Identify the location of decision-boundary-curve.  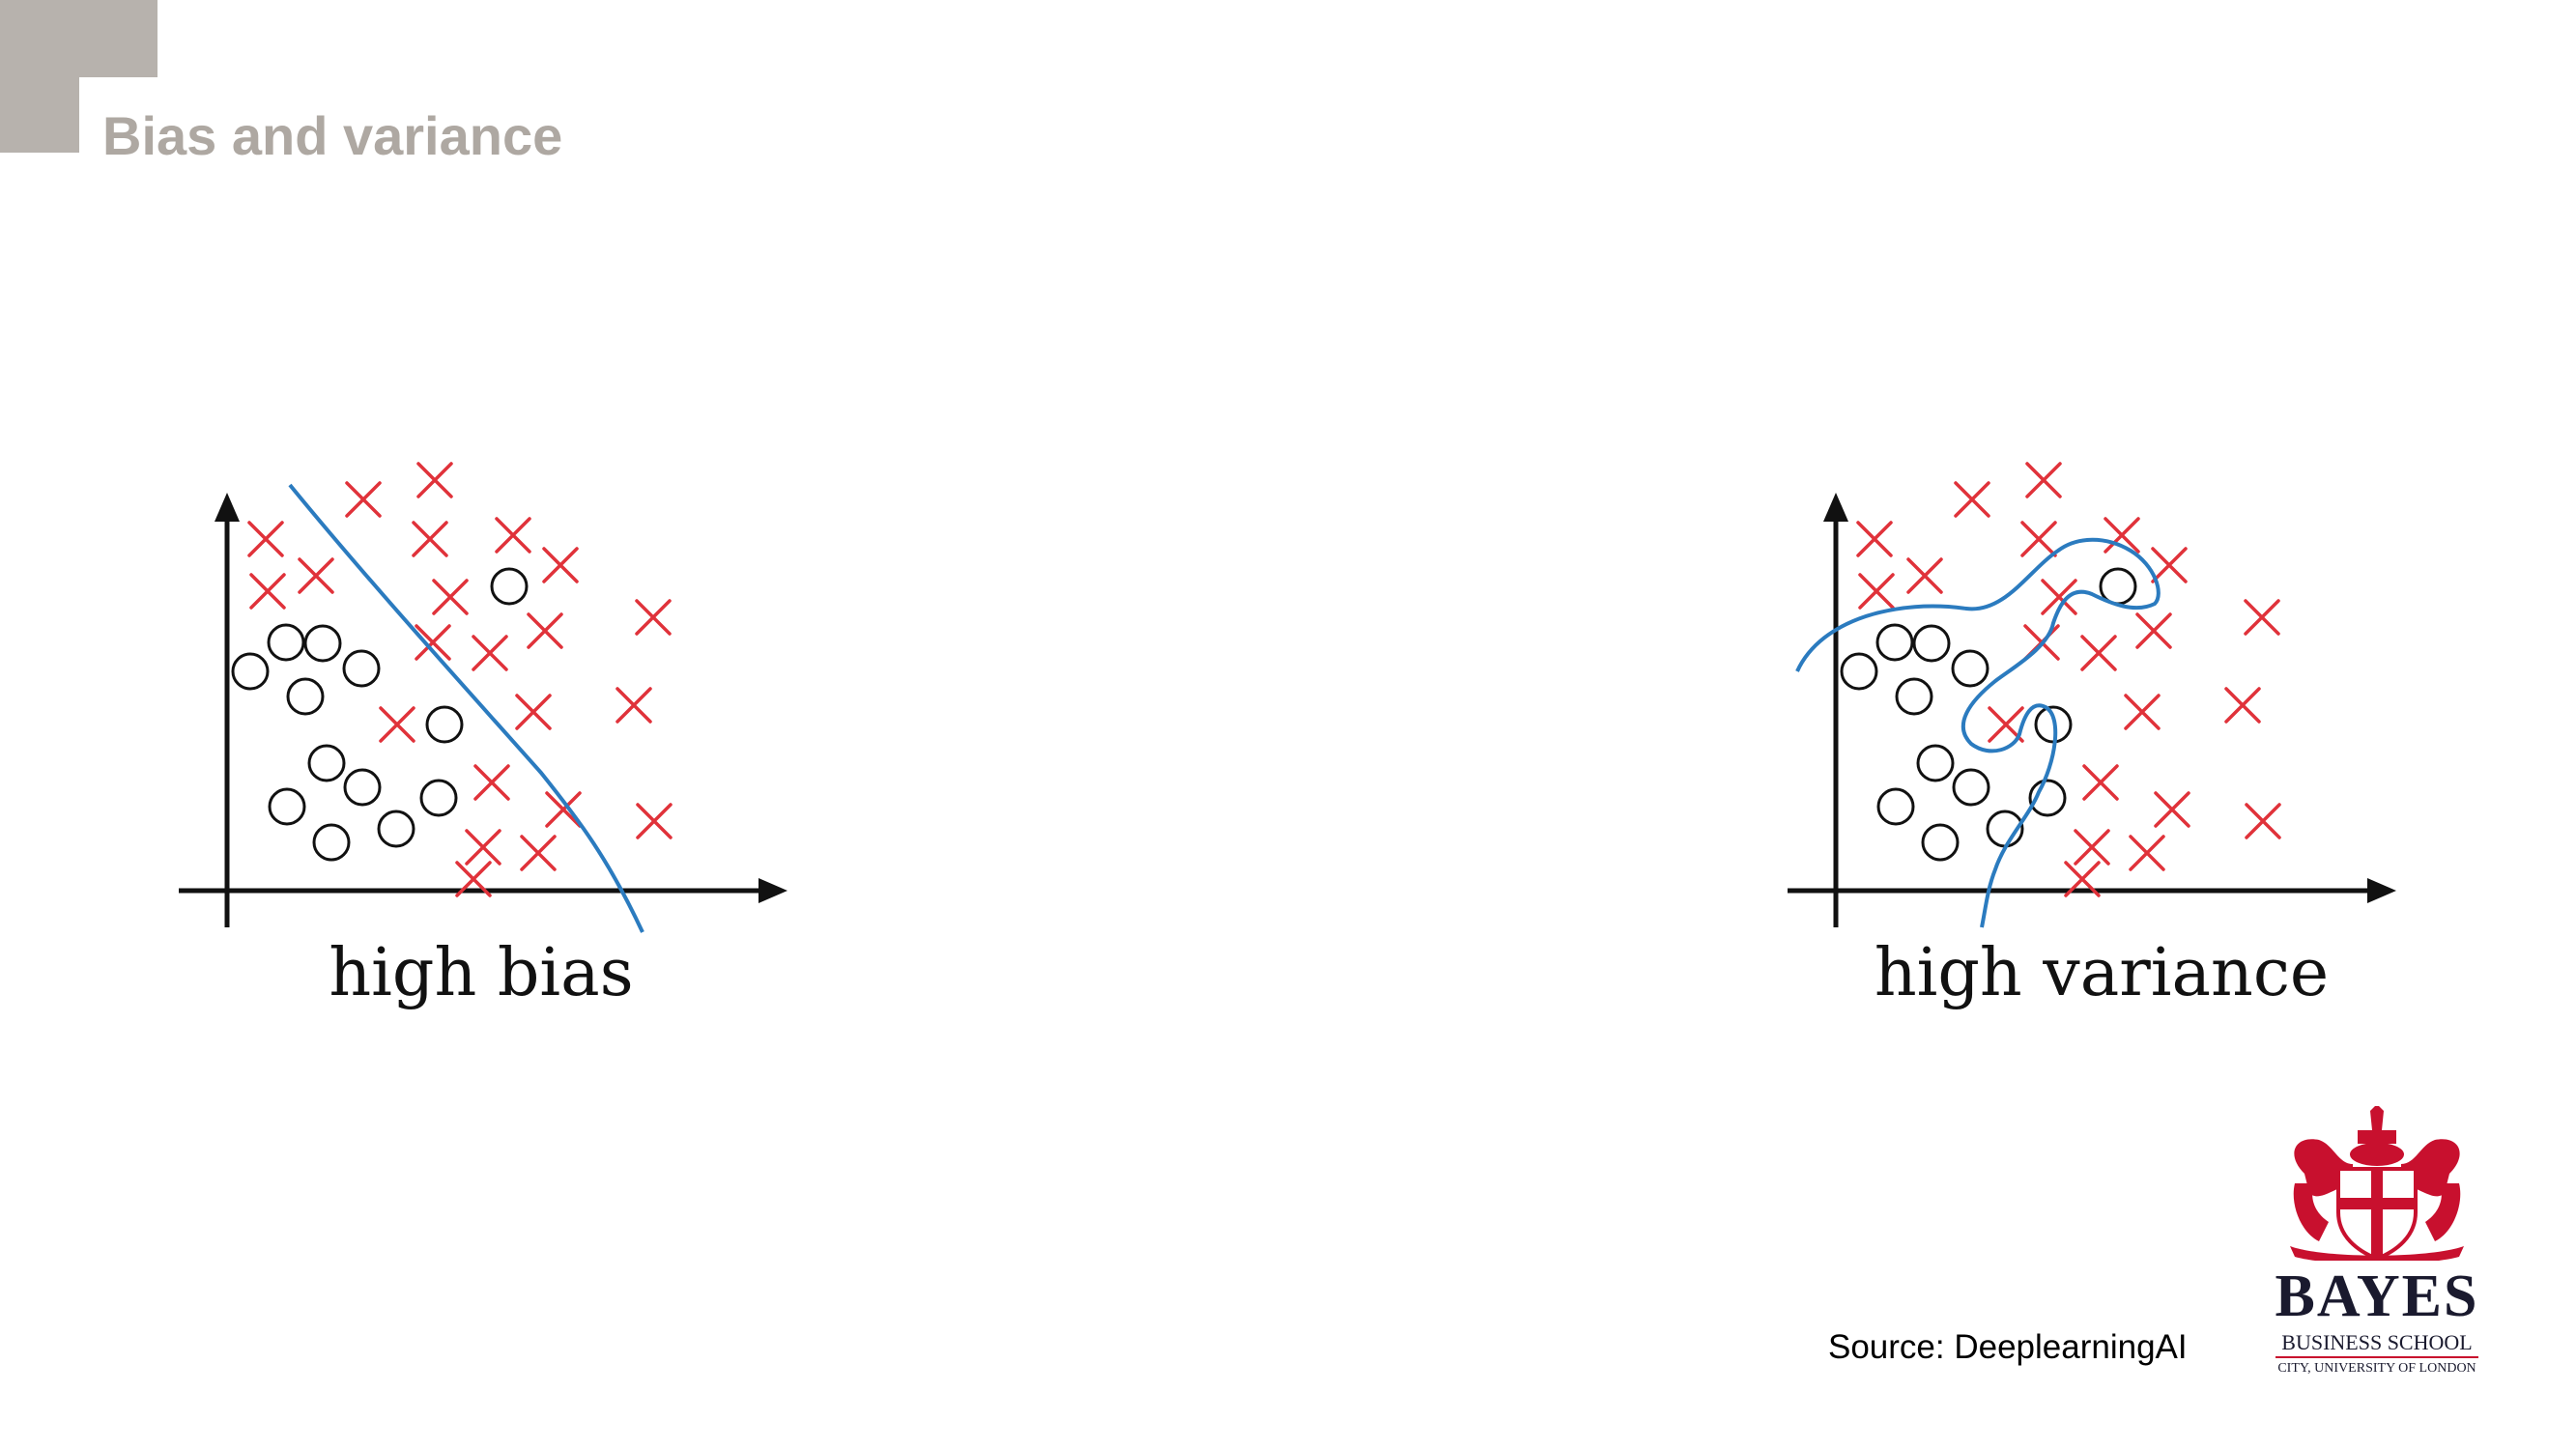
(1978, 732).